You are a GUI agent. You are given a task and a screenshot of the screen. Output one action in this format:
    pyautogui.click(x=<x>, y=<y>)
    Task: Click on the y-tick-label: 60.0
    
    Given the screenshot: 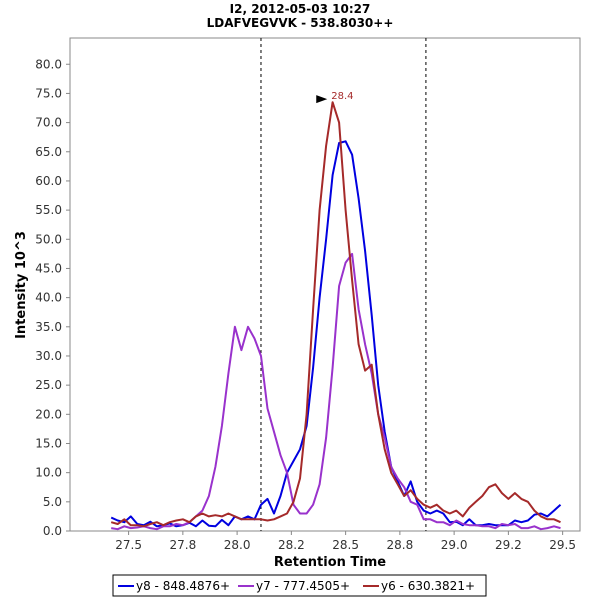 What is the action you would take?
    pyautogui.click(x=48, y=181)
    